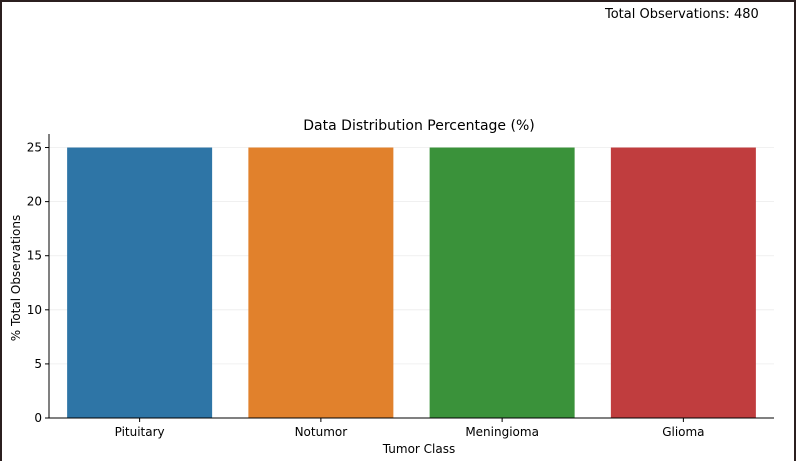  I want to click on x-tick-label: Pituitary, so click(140, 432).